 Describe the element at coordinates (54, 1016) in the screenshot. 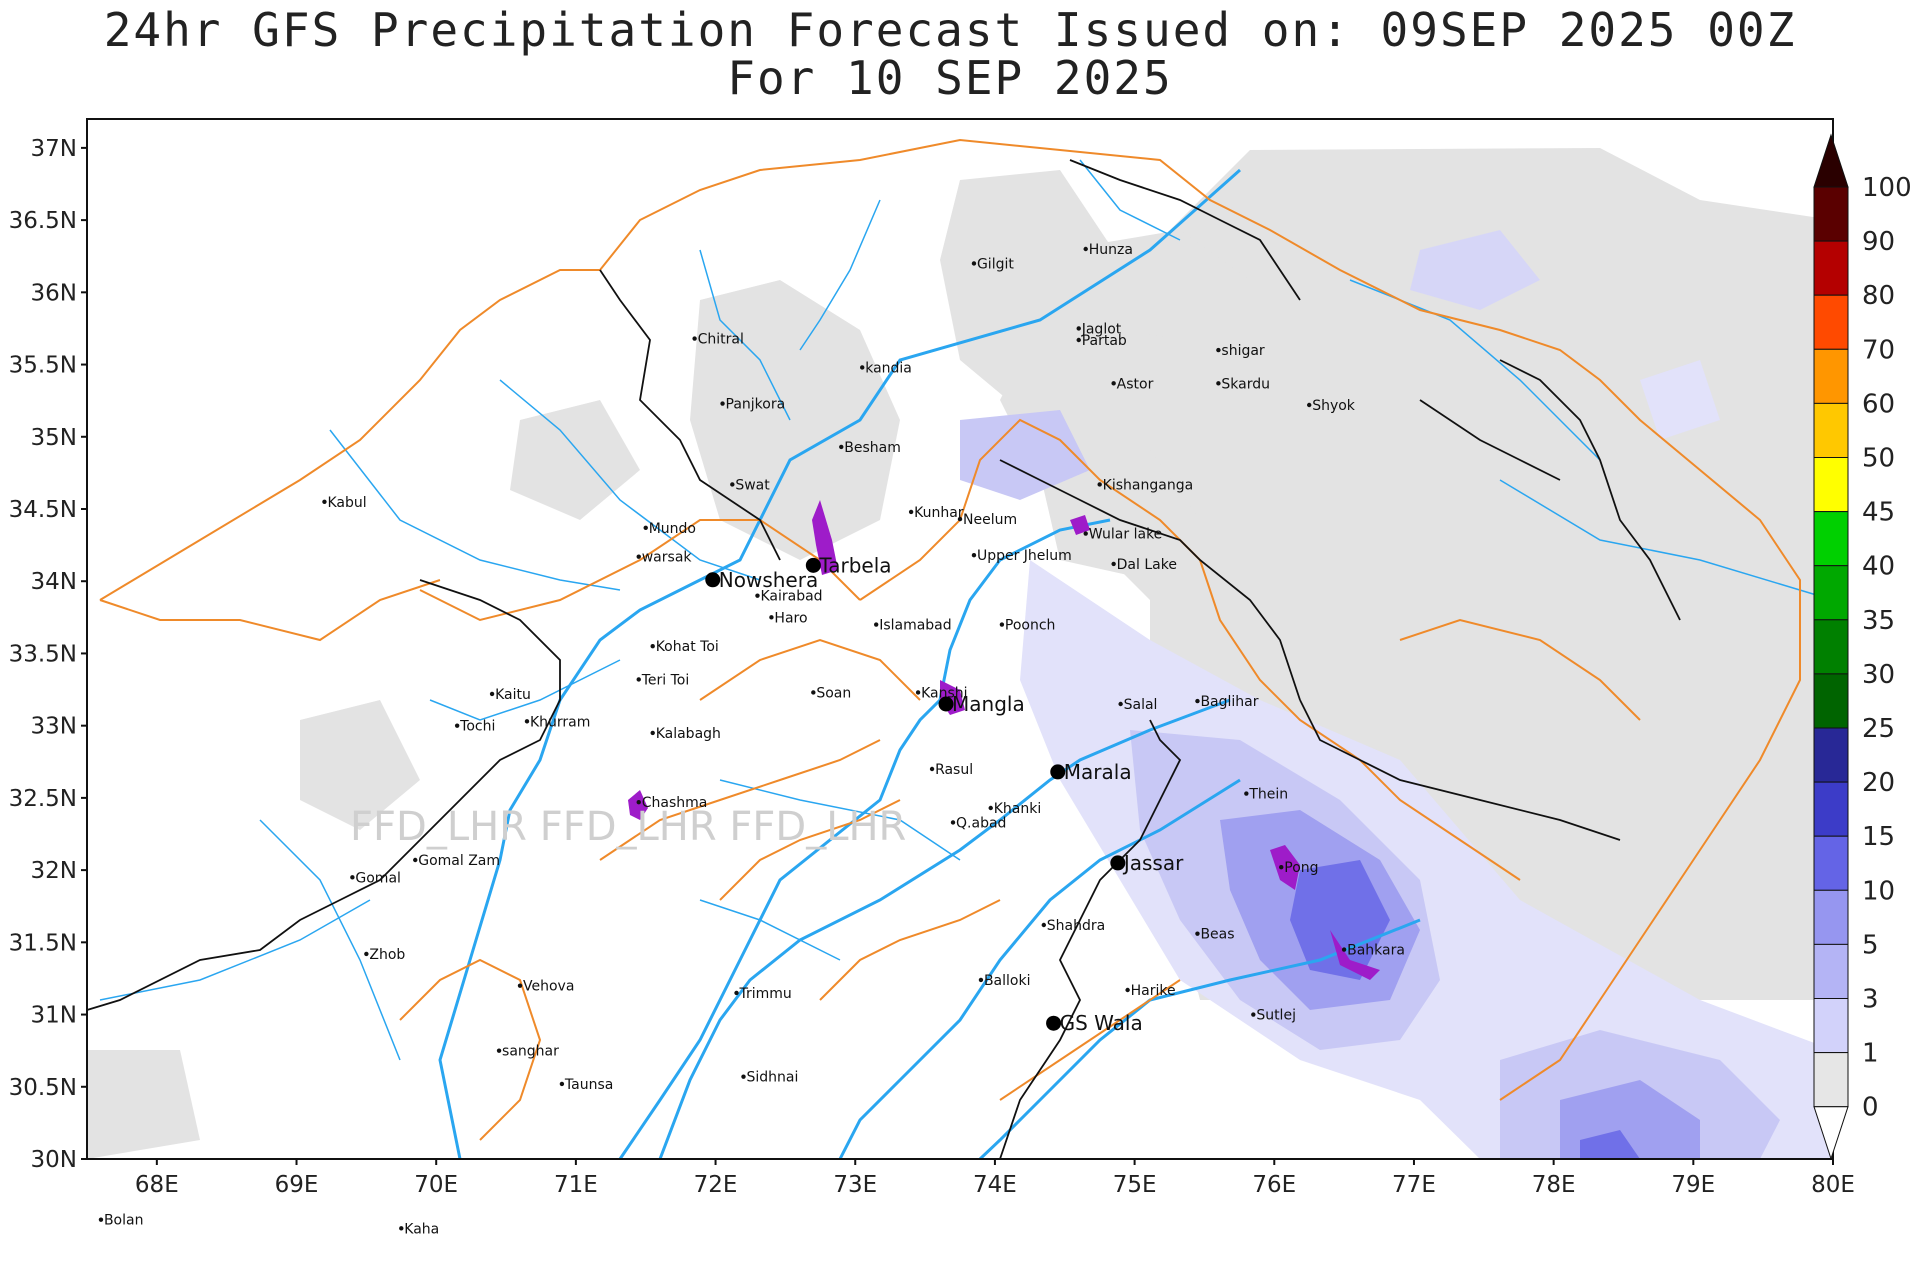

I see `lat-tick-label: 31N` at that location.